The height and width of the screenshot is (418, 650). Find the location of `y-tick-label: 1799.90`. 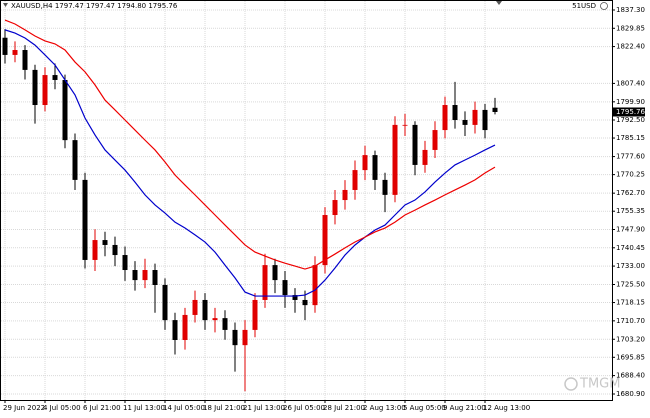

y-tick-label: 1799.90 is located at coordinates (630, 102).